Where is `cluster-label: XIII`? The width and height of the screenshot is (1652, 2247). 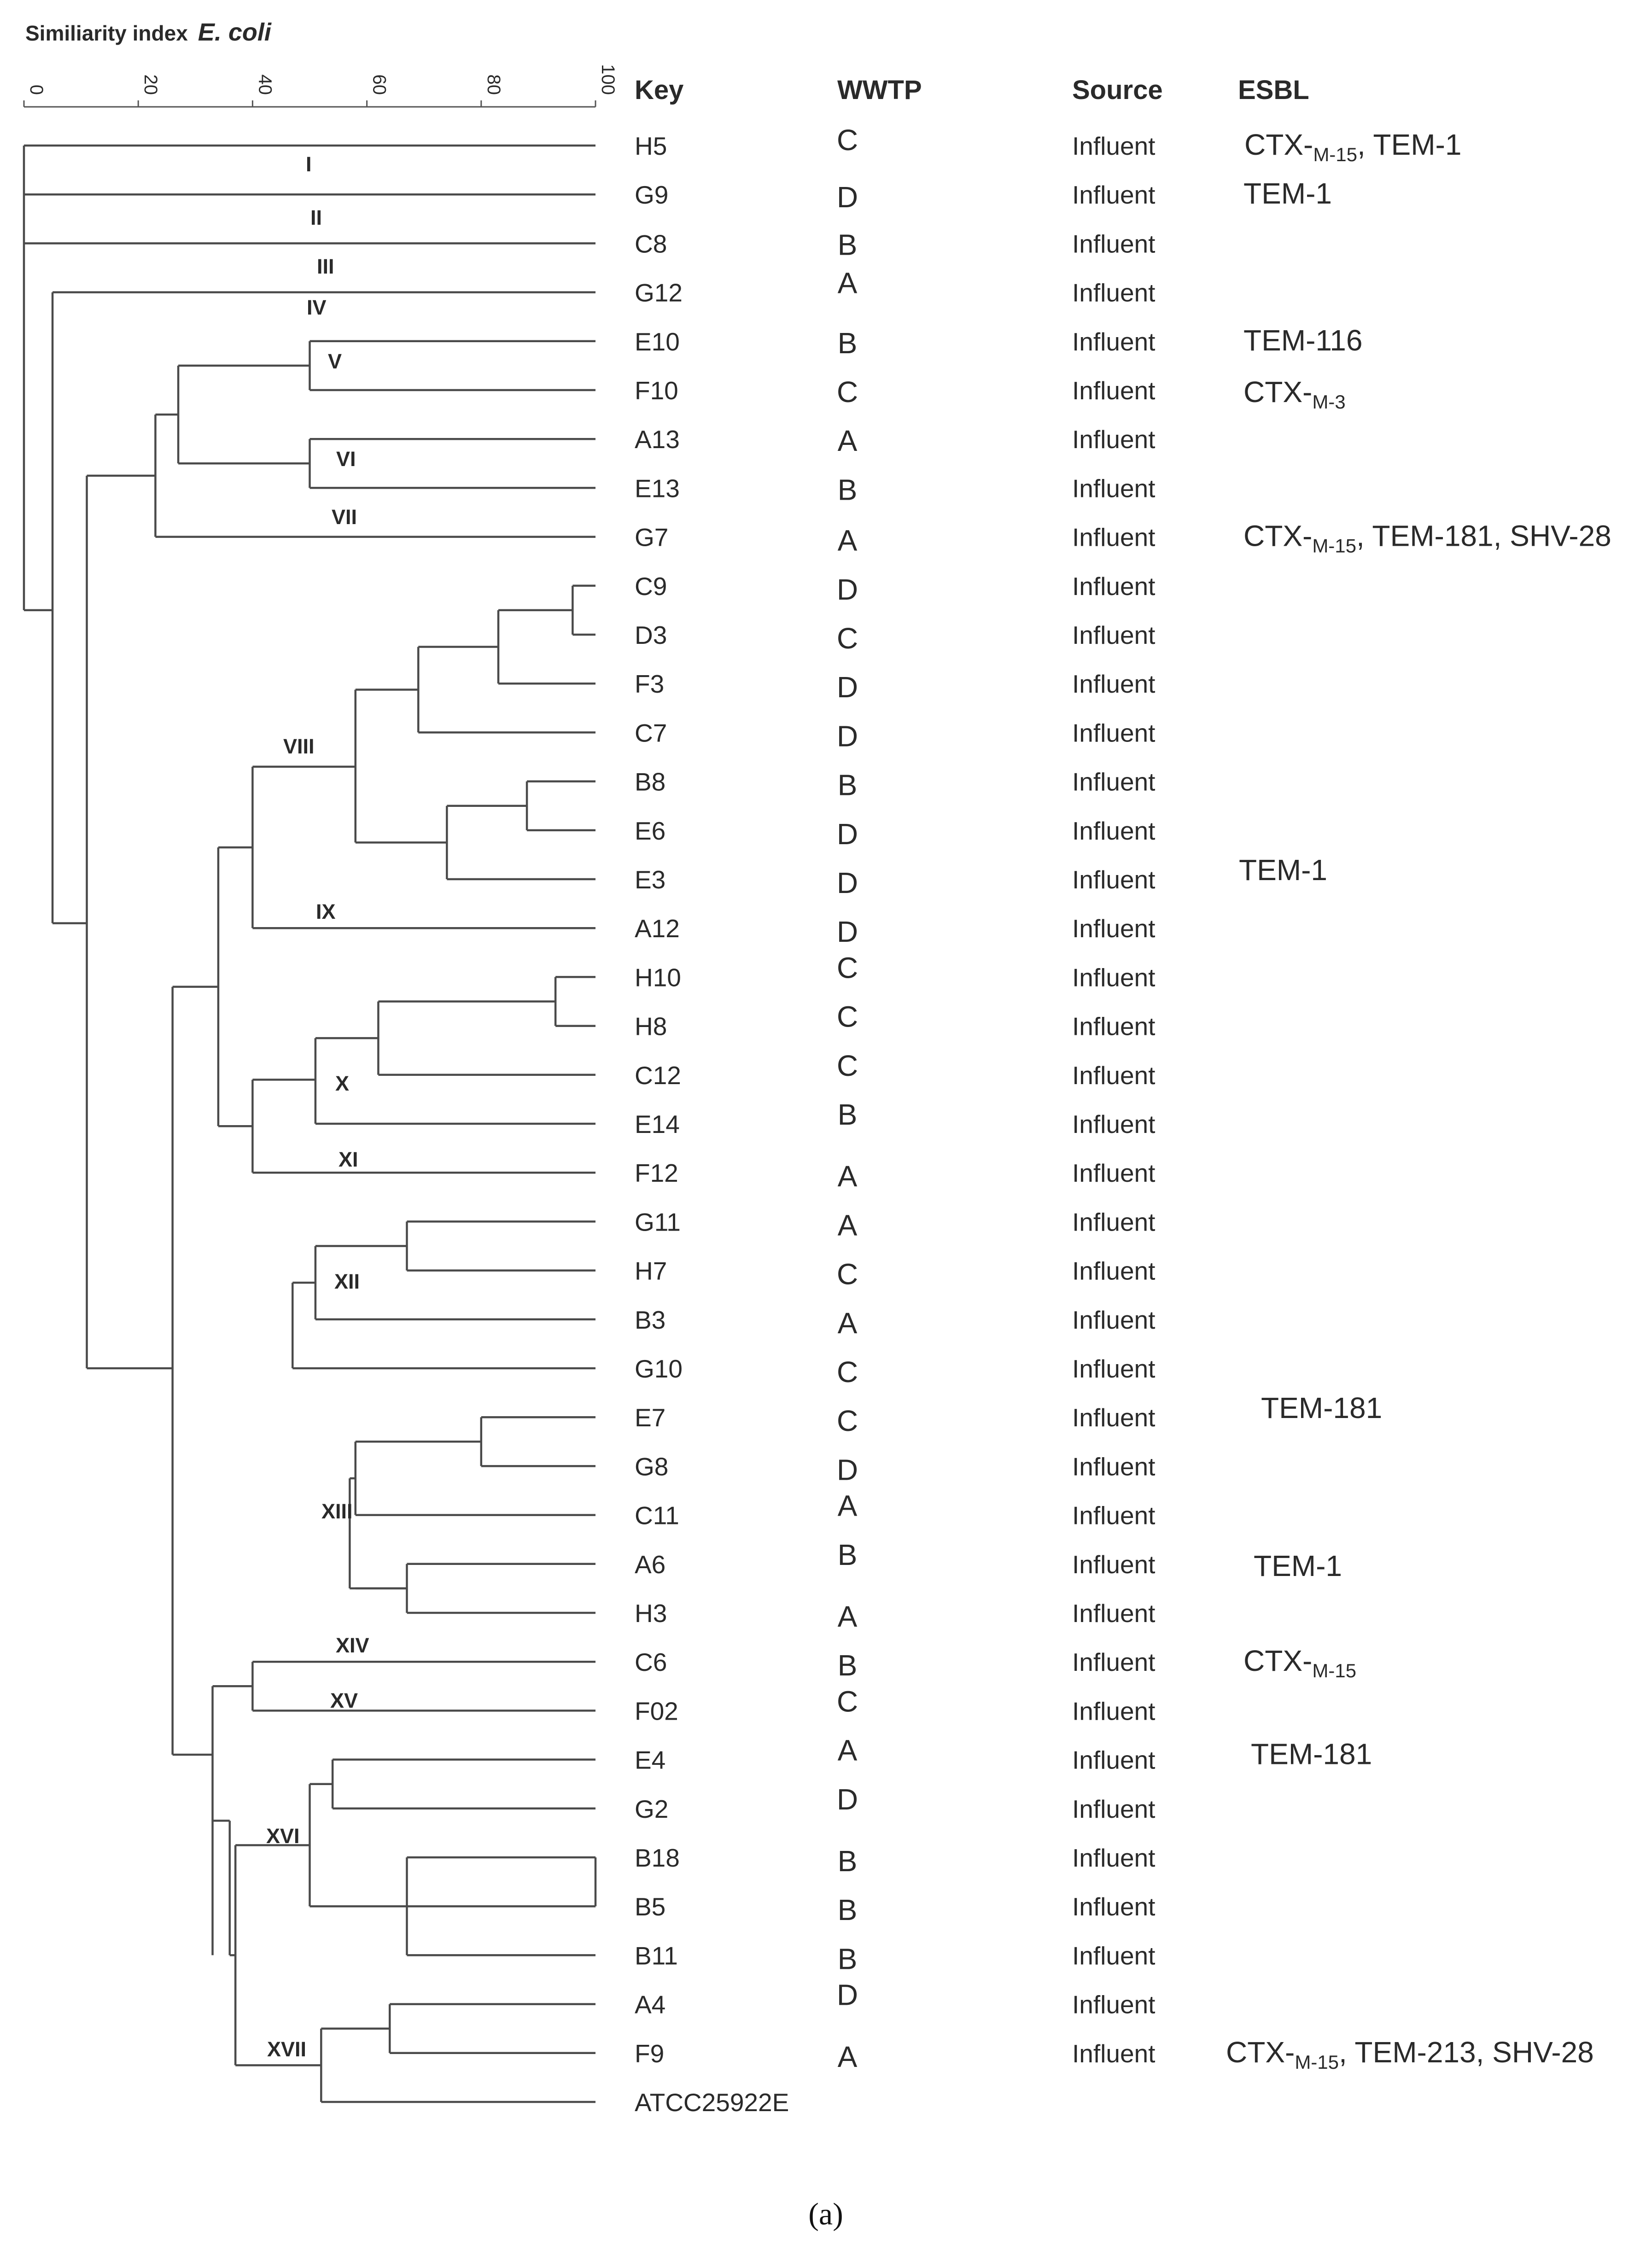 cluster-label: XIII is located at coordinates (337, 1511).